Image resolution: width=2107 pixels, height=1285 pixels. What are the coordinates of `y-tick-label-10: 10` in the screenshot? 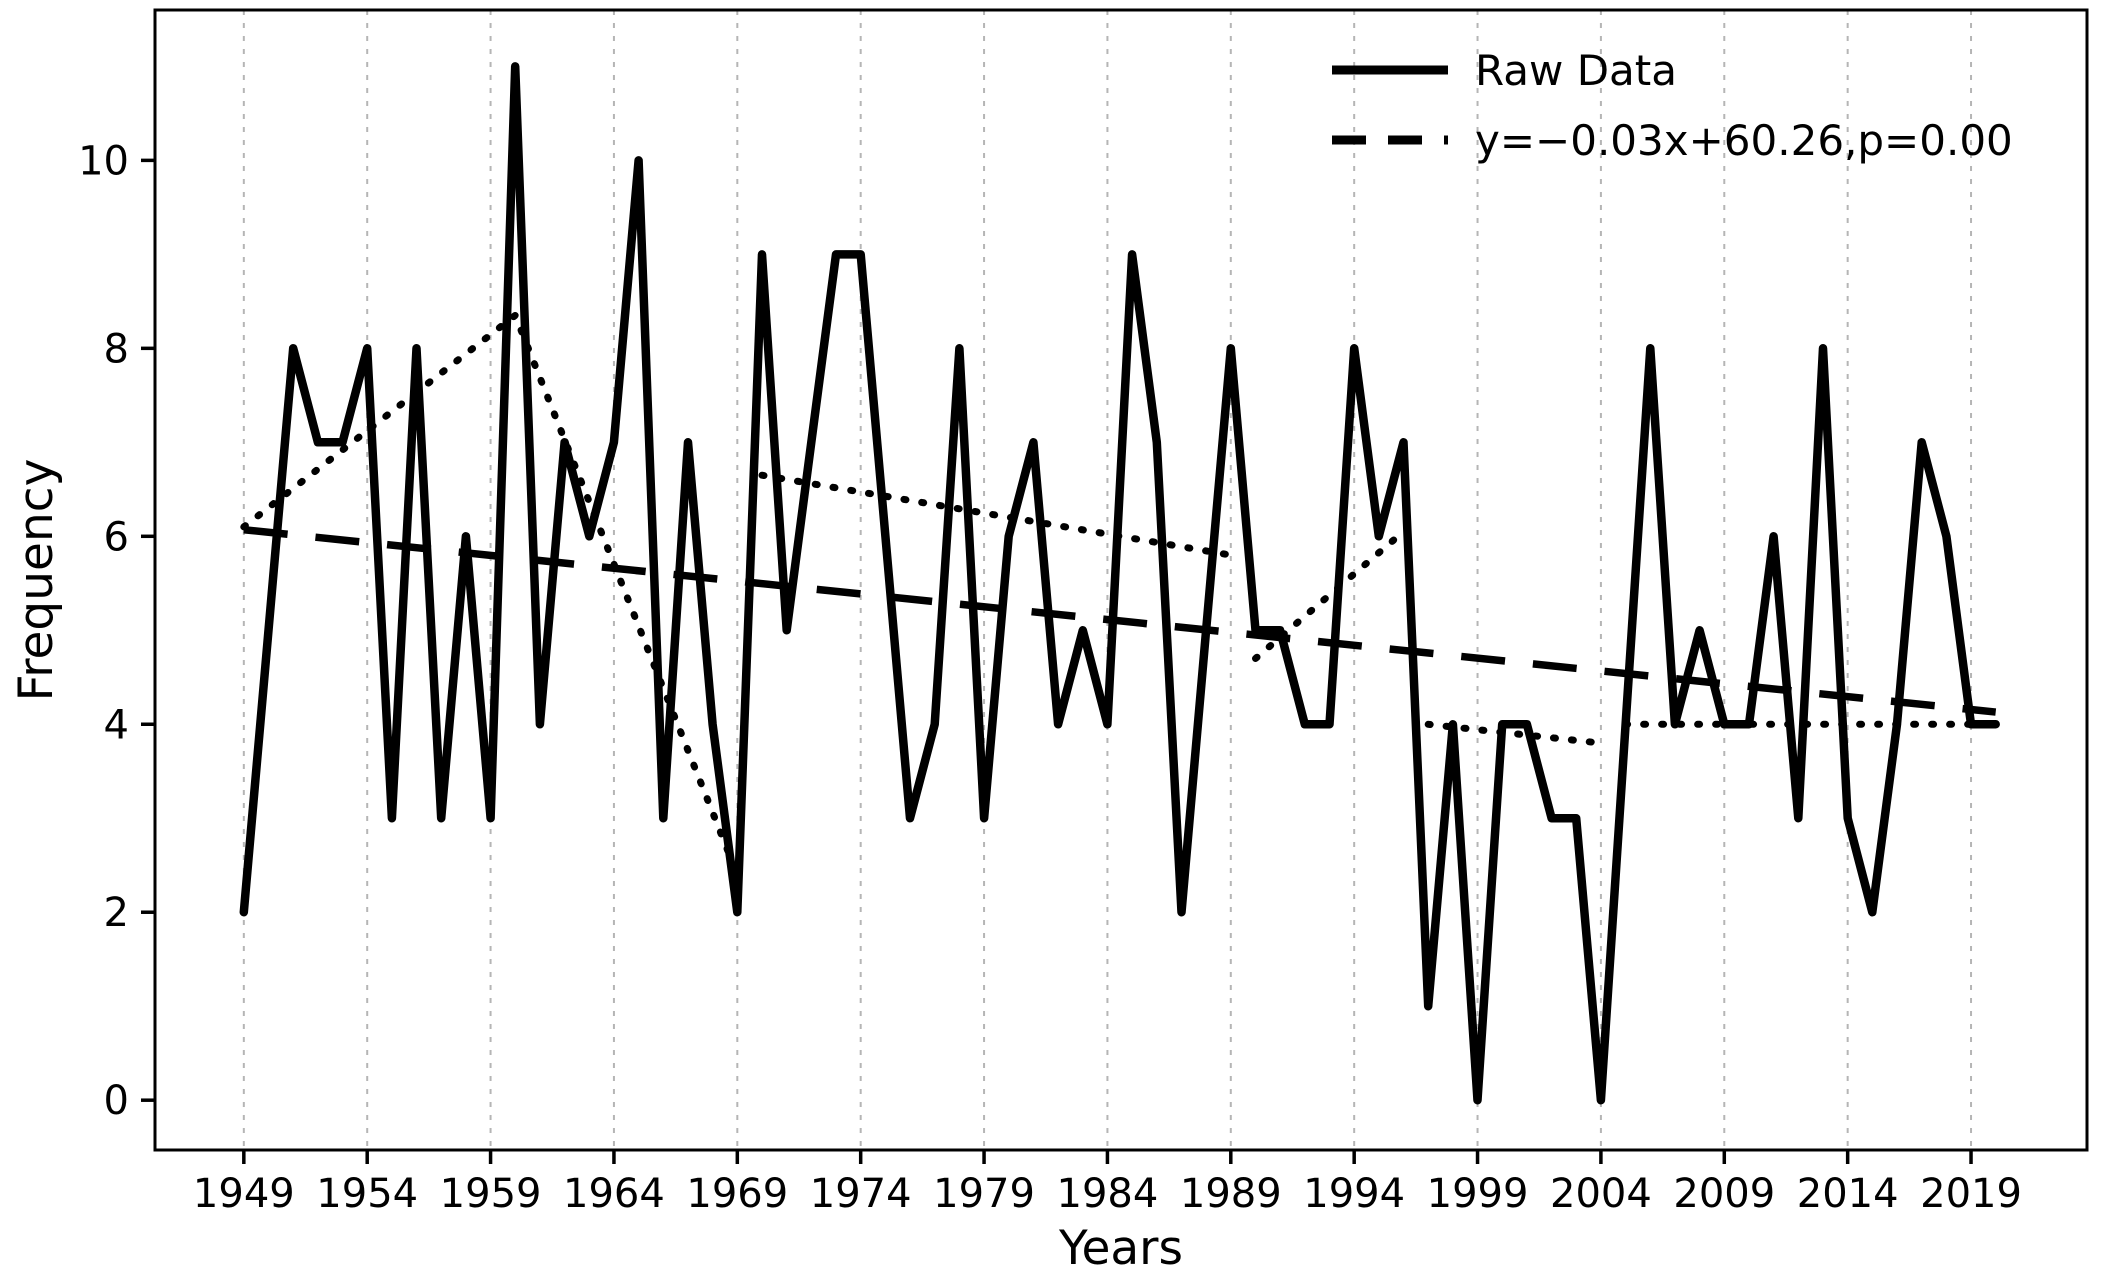 It's located at (103, 161).